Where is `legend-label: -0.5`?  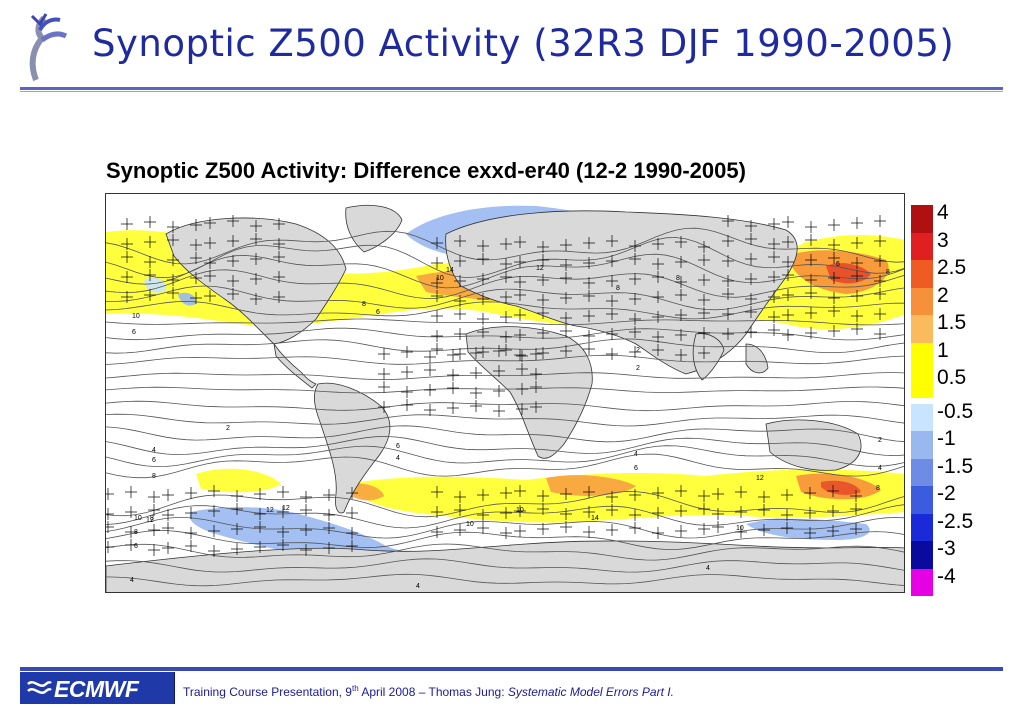
legend-label: -0.5 is located at coordinates (955, 411).